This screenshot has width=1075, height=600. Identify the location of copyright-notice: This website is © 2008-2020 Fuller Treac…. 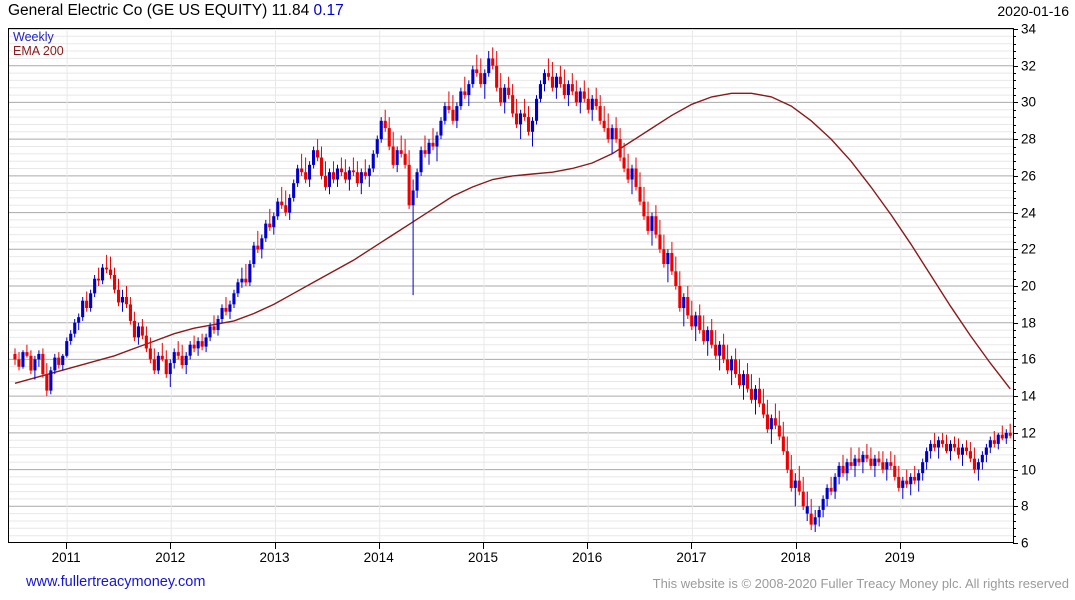
(860, 583).